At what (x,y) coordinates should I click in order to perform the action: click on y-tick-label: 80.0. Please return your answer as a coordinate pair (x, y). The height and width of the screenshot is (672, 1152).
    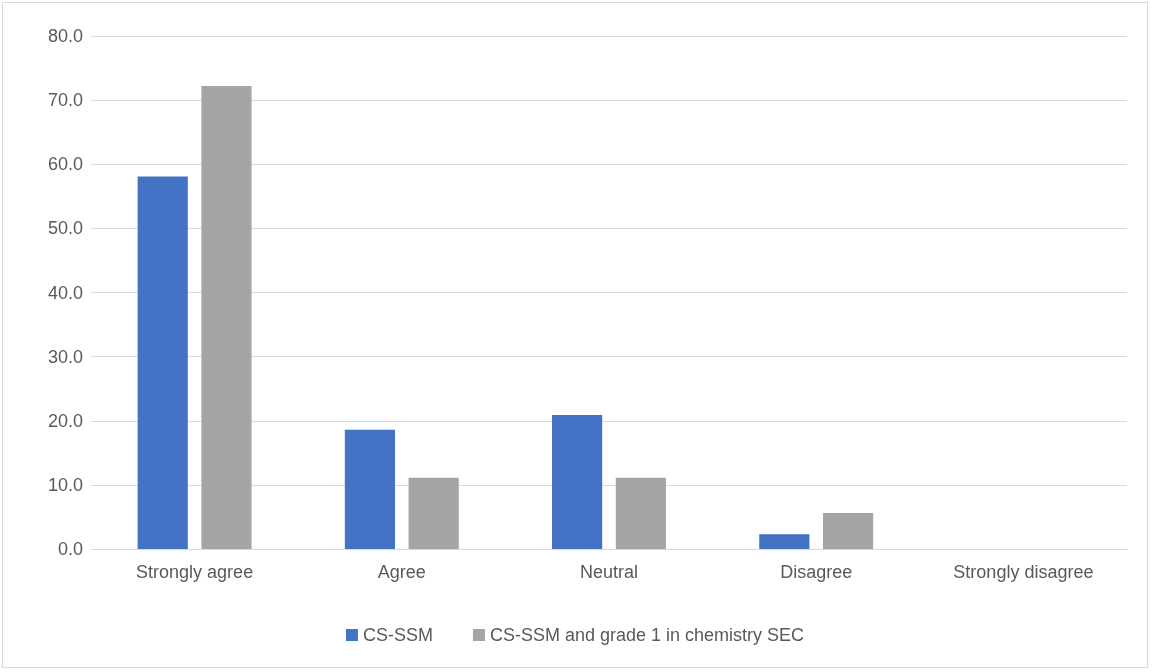
    Looking at the image, I should click on (65, 36).